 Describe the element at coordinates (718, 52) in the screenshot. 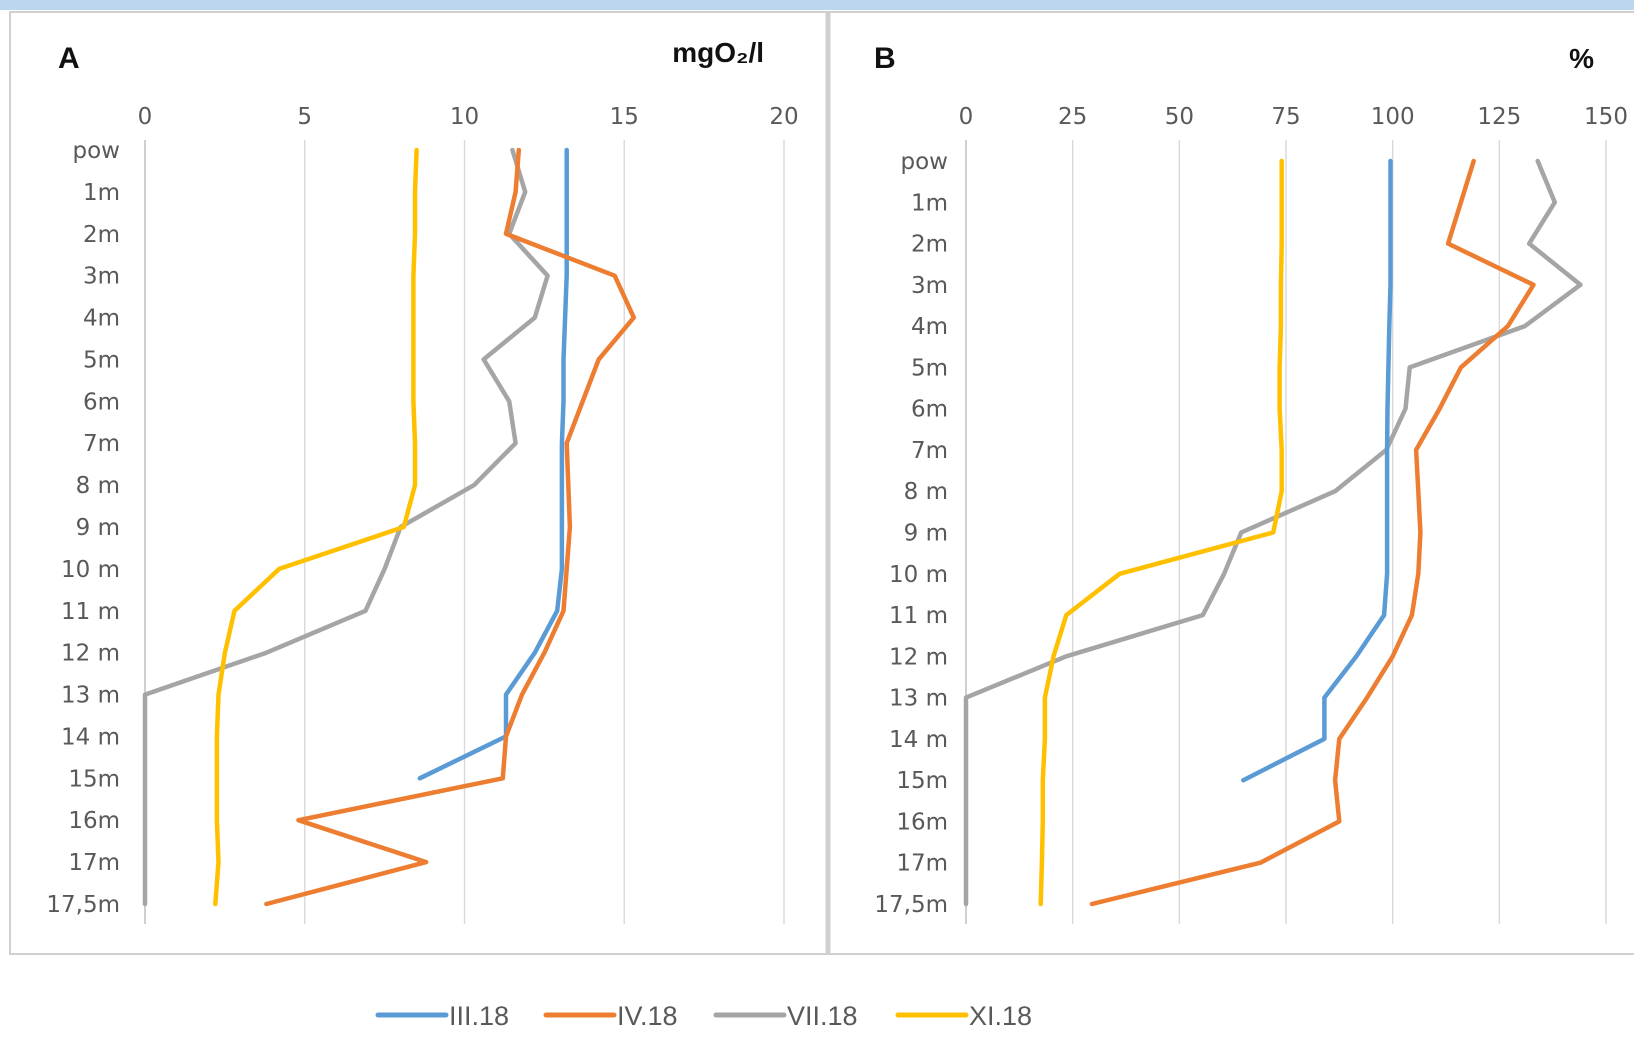

I see `panel-a-unit-label: mgO₂/l` at that location.